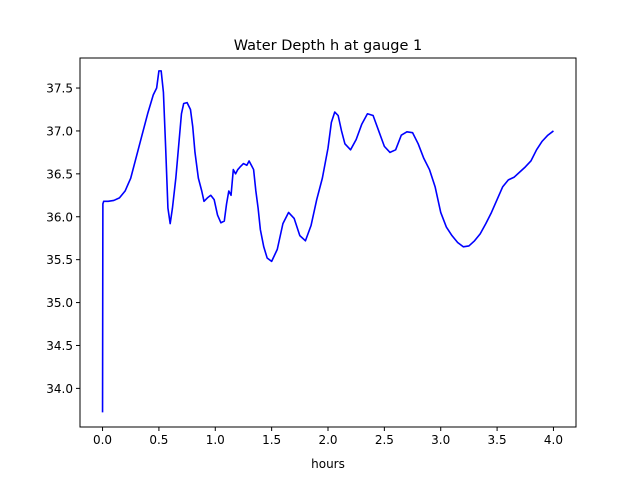  Describe the element at coordinates (59, 303) in the screenshot. I see `y-tick-label: 35.0` at that location.